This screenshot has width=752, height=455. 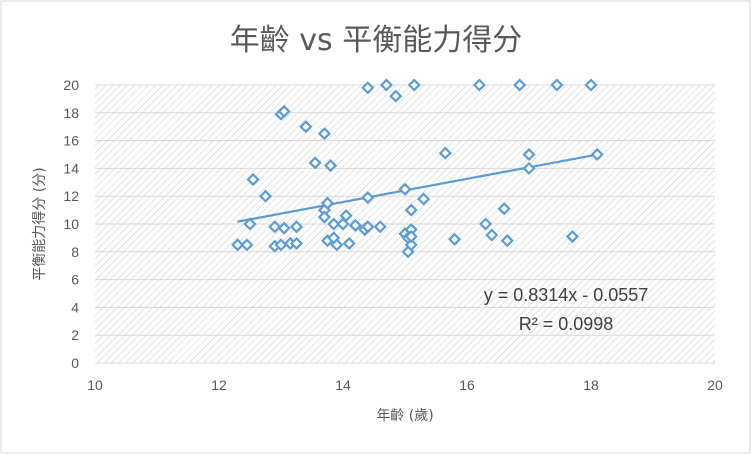 I want to click on y-tick-label: 20, so click(x=71, y=85).